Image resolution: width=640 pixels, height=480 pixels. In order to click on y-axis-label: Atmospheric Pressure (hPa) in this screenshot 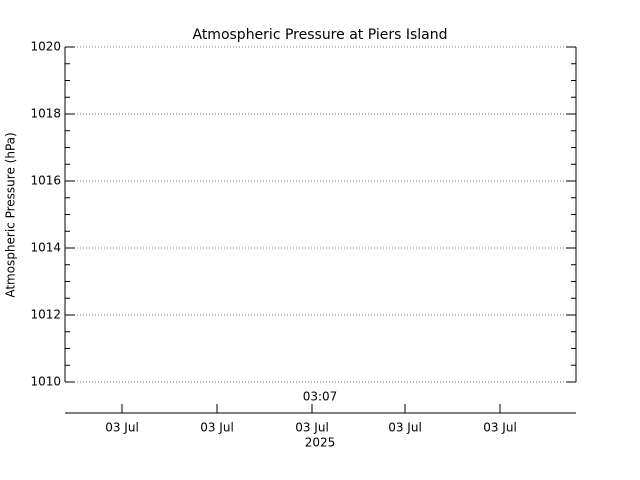, I will do `click(11, 214)`.